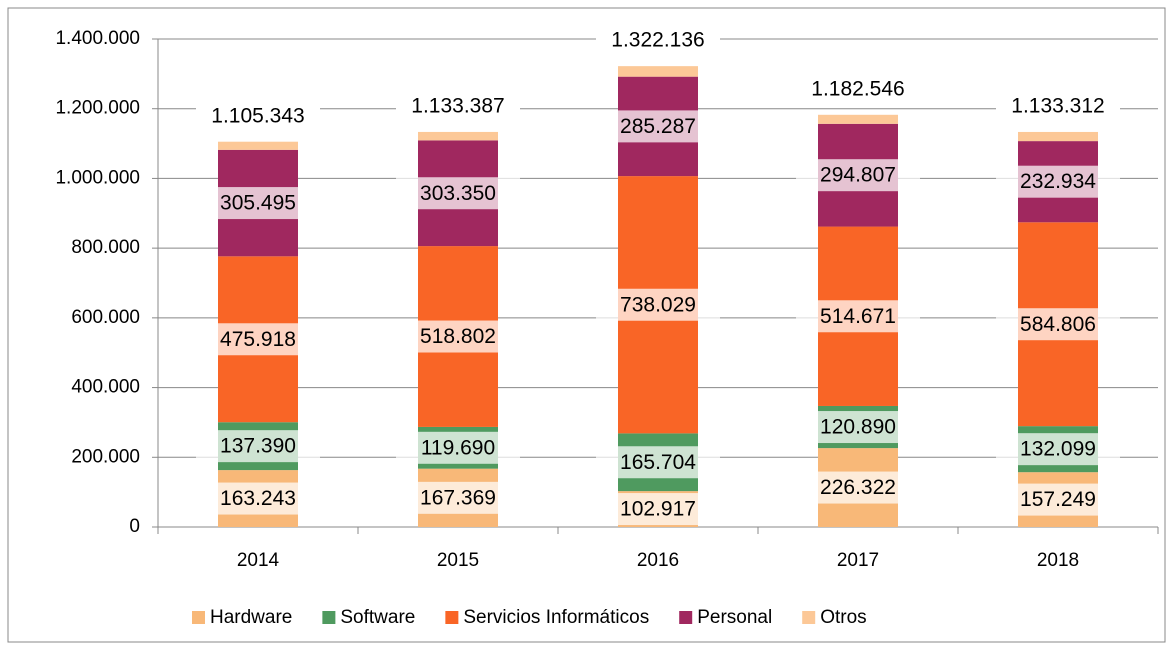 The image size is (1174, 655). What do you see at coordinates (734, 617) in the screenshot?
I see `legend-label: Personal` at bounding box center [734, 617].